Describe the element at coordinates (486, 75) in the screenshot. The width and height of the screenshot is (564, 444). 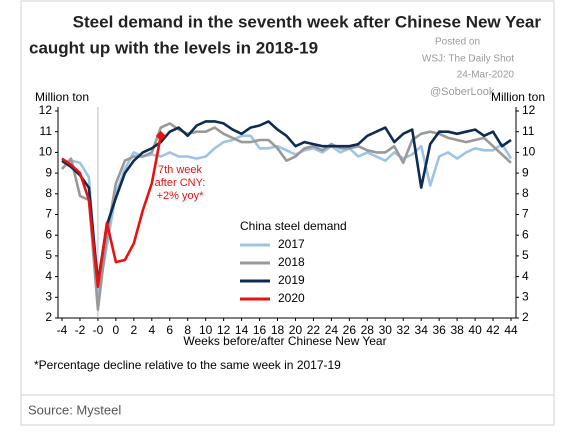
I see `watermark: 24-Mar-2020` at that location.